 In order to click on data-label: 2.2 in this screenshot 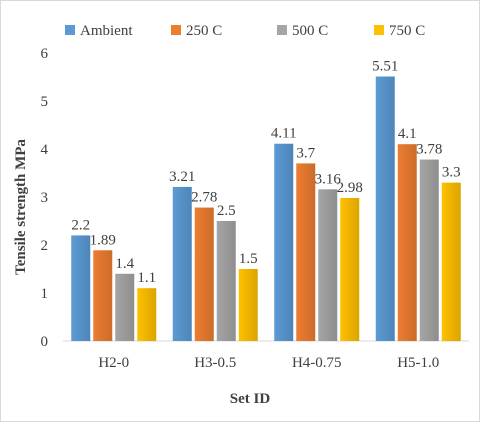, I will do `click(80, 225)`.